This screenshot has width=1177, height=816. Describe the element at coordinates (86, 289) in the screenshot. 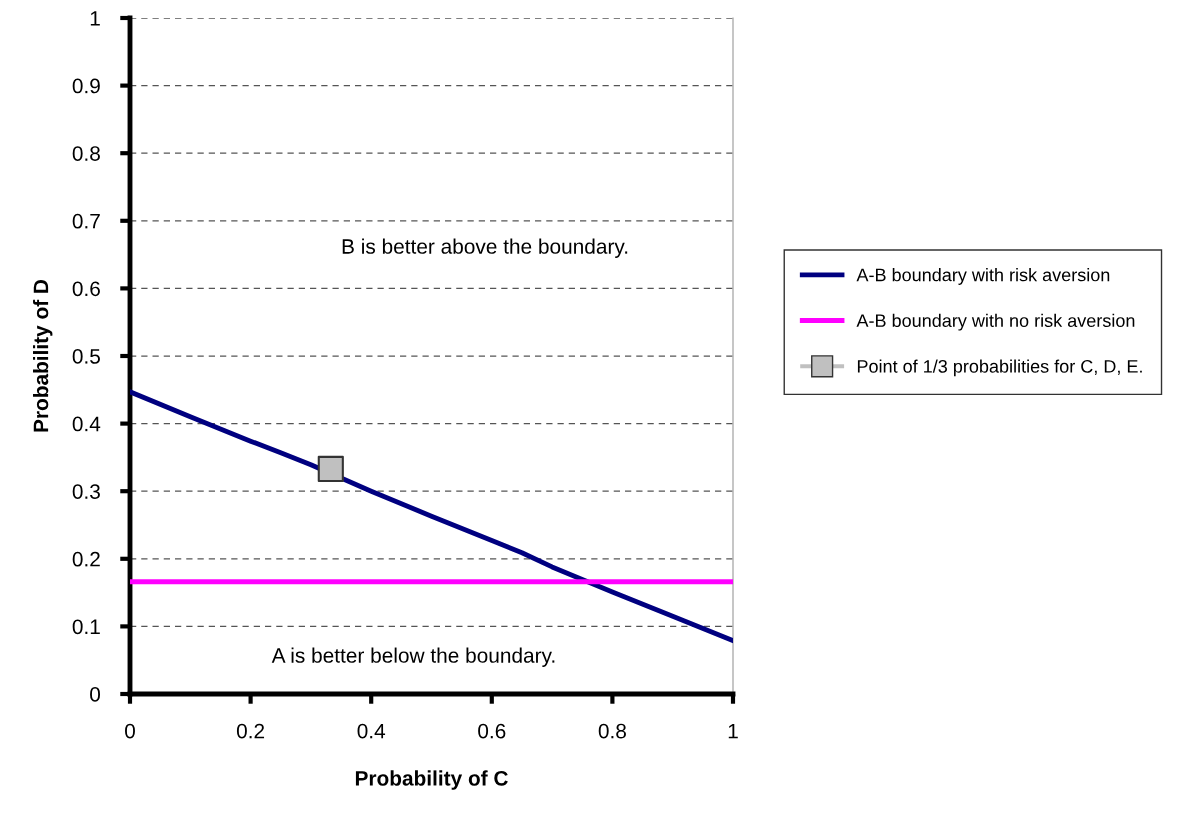

I see `y-tick-label: 0.6` at that location.